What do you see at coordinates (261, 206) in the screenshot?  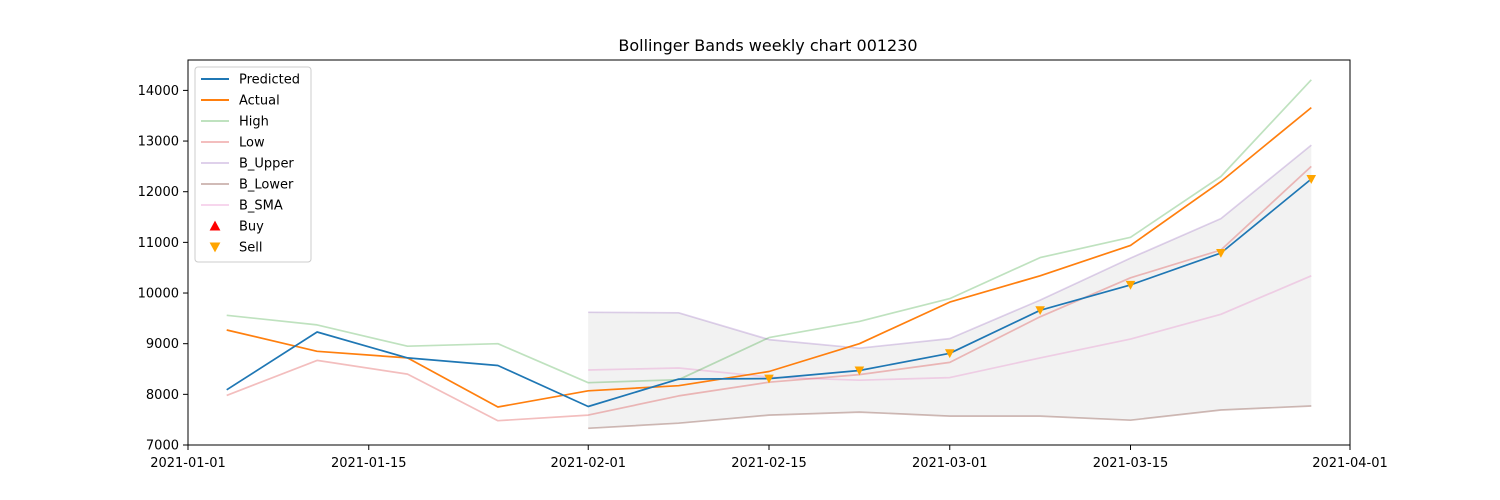 I see `legend-label-b-sma: B_SMA` at bounding box center [261, 206].